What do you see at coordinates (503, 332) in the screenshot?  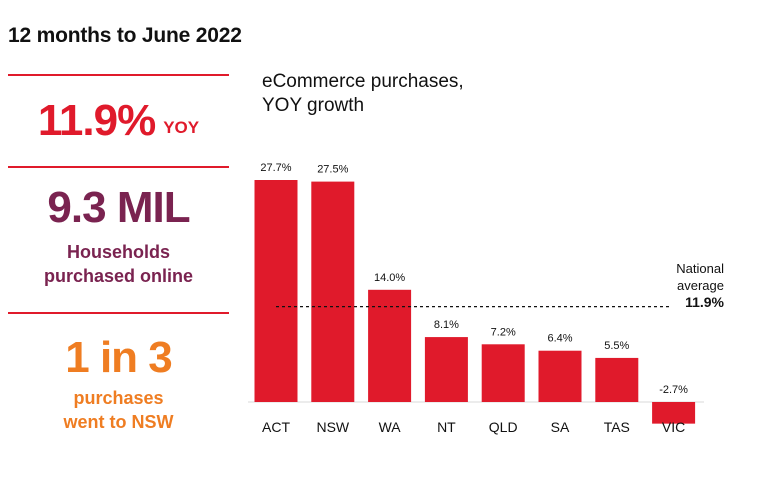 I see `data-label: 7.2%` at bounding box center [503, 332].